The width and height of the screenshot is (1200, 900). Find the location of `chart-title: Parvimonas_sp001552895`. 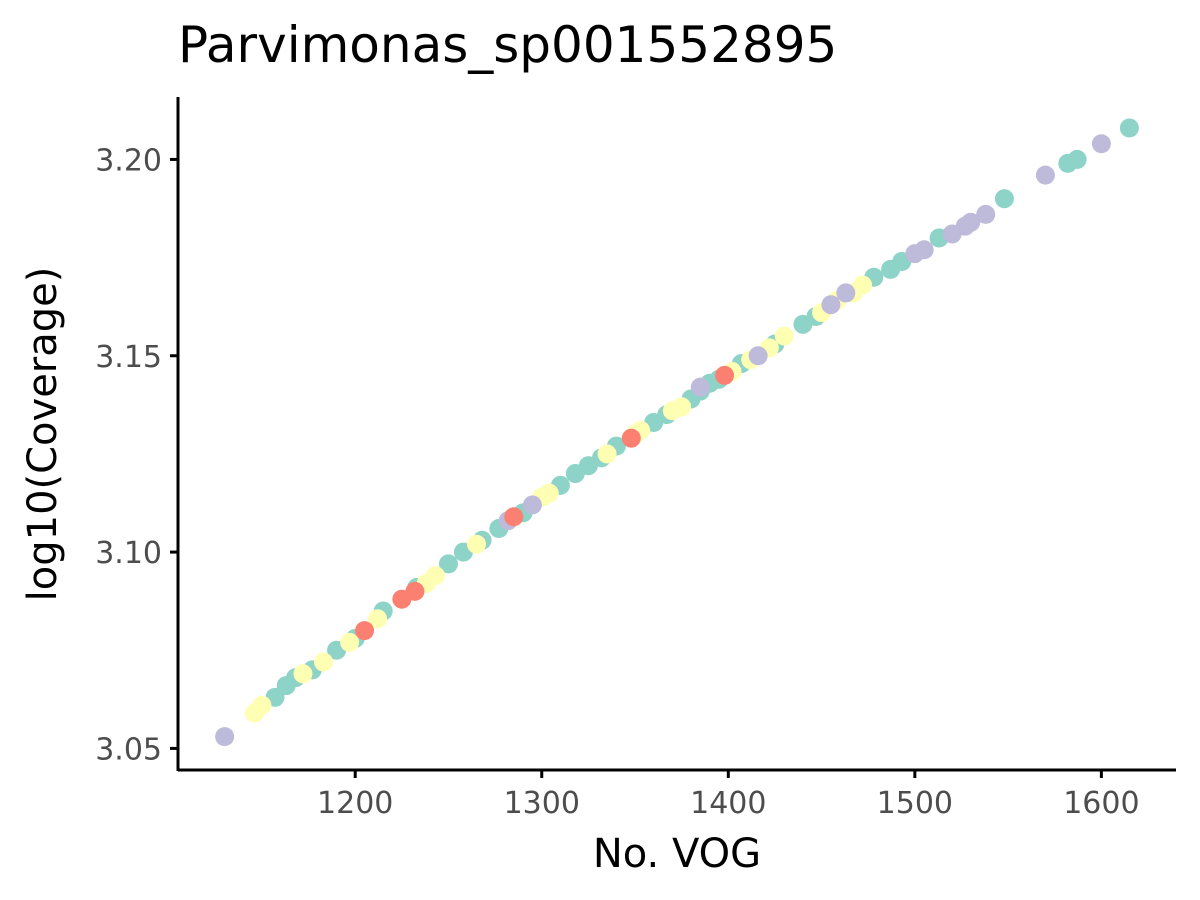

chart-title: Parvimonas_sp001552895 is located at coordinates (507, 45).